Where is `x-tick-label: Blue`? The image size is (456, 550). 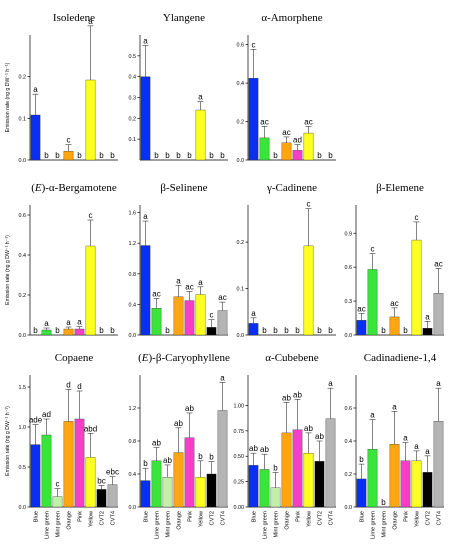
x-tick-label: Blue is located at coordinates (363, 516).